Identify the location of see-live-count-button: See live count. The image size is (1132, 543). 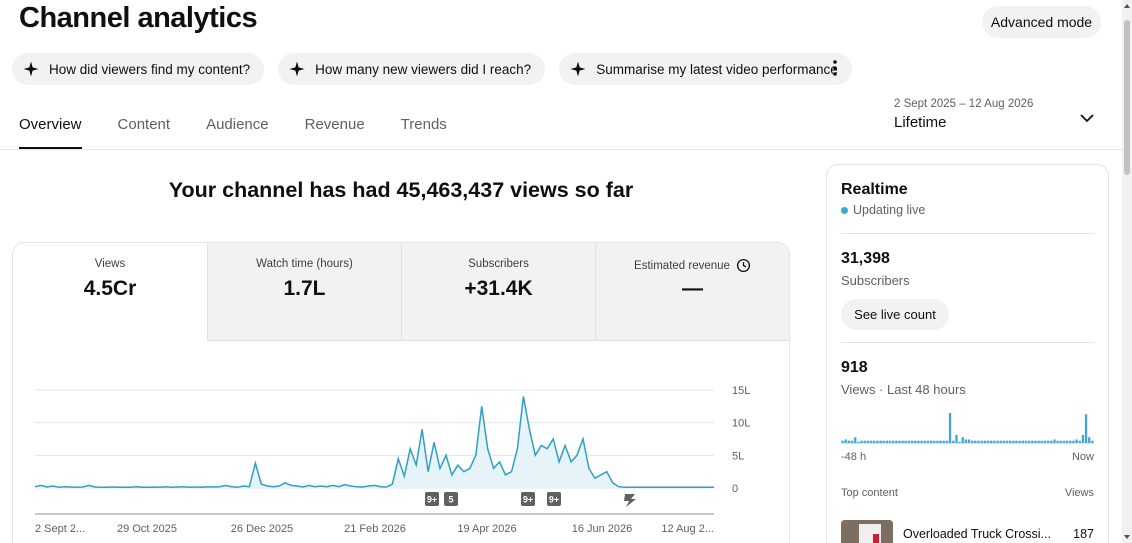
(895, 314).